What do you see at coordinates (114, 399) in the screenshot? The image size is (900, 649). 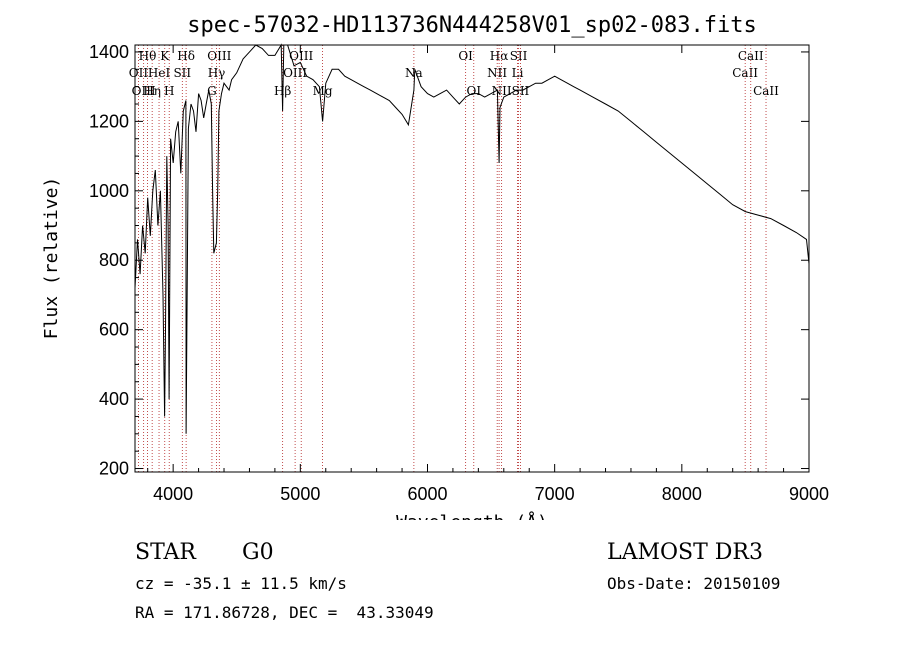 I see `y-tick-label-1: 400` at bounding box center [114, 399].